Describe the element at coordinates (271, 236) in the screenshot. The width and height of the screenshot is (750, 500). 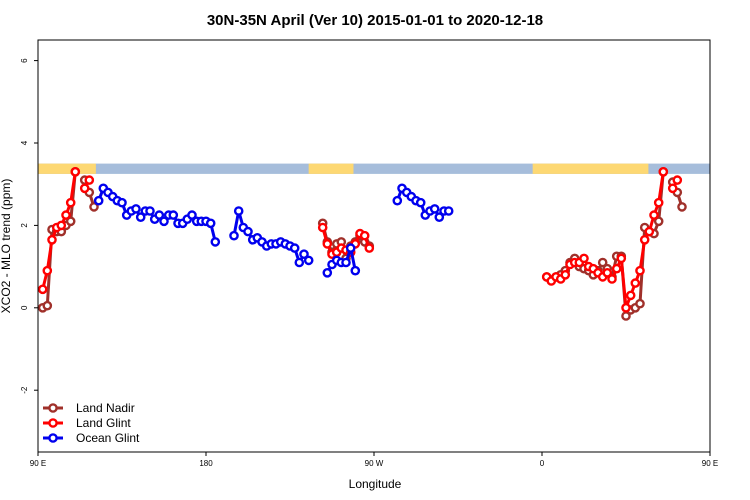
I see `series-line-ocean-glint` at that location.